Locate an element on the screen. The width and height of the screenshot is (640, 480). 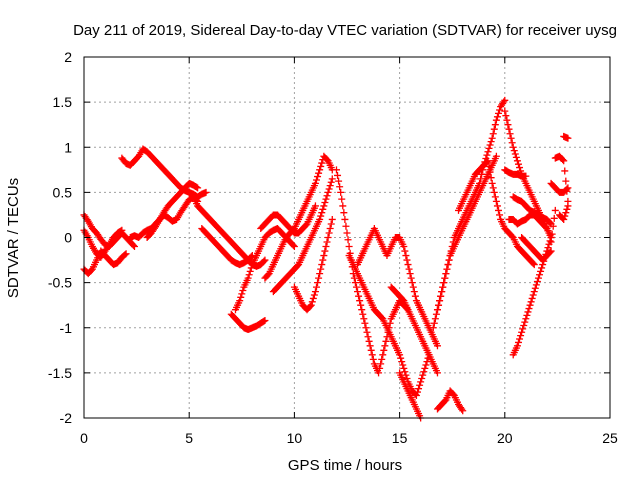
y-tick-label: 0.5 is located at coordinates (63, 192).